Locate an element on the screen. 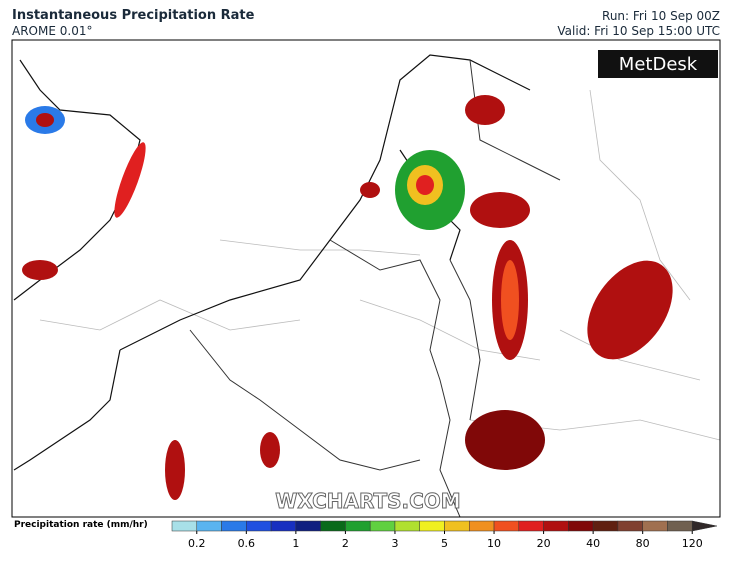 This screenshot has height=561, width=732. subtitle: AROME 0.01° is located at coordinates (52, 31).